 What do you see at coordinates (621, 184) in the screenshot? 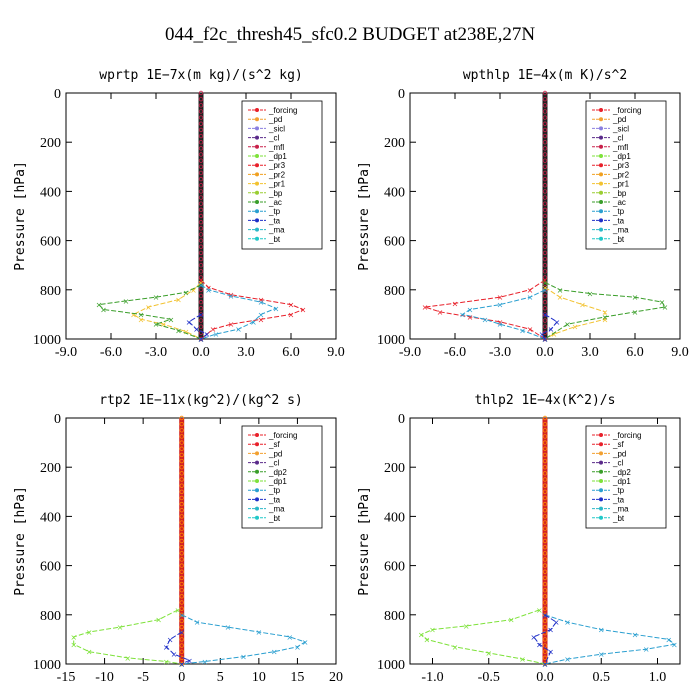
I see `legend-entry: _pr1` at bounding box center [621, 184].